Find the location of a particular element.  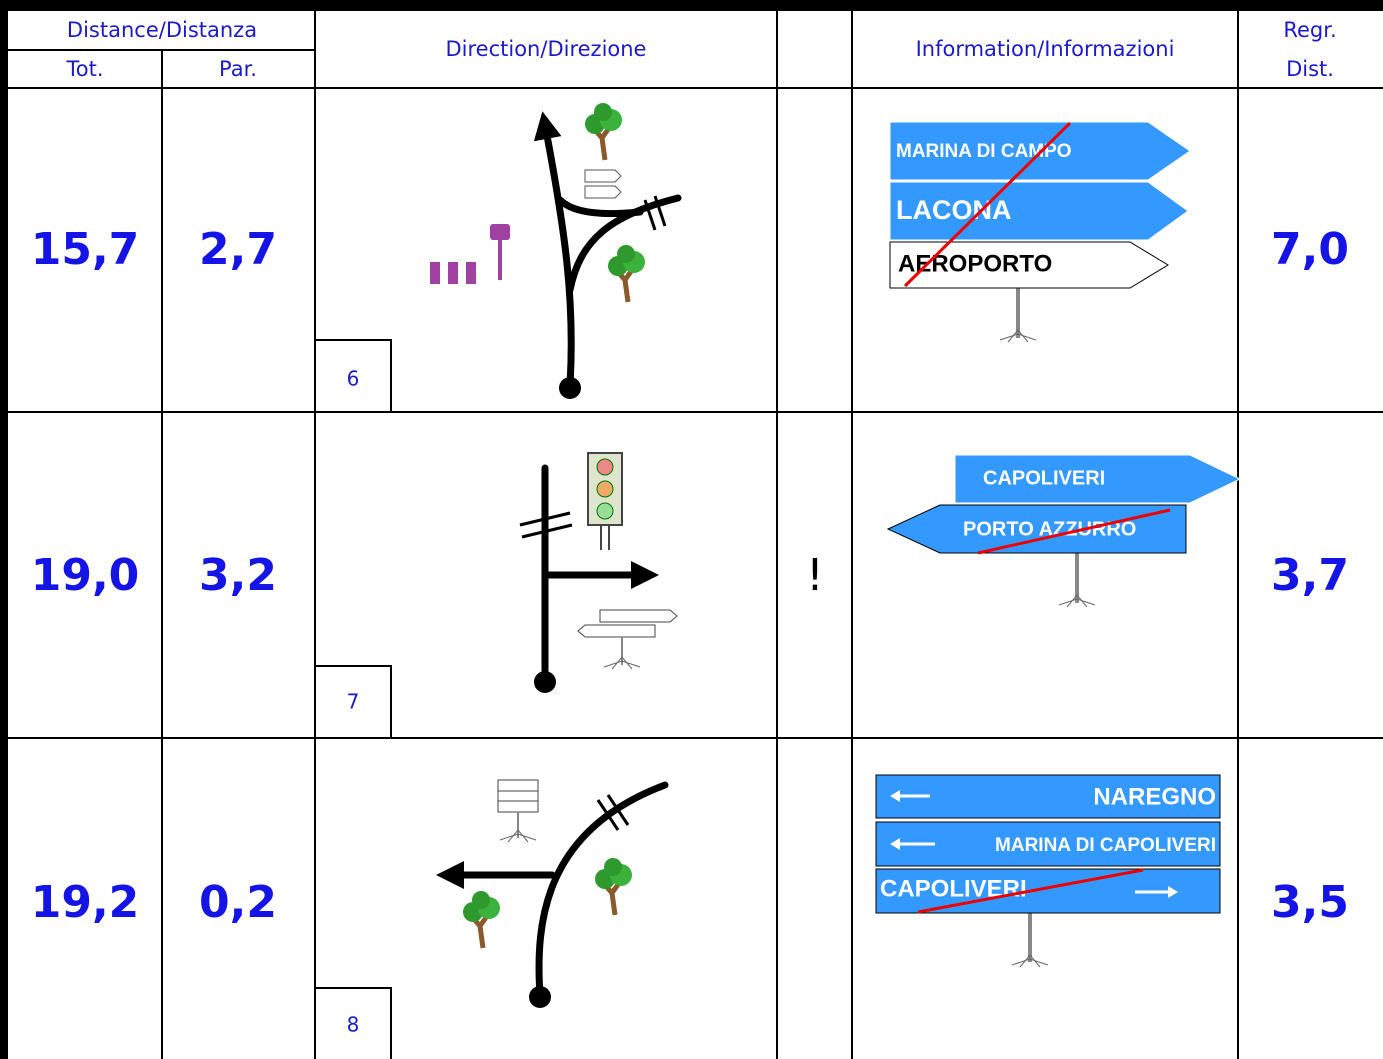

step: 7 is located at coordinates (353, 702).